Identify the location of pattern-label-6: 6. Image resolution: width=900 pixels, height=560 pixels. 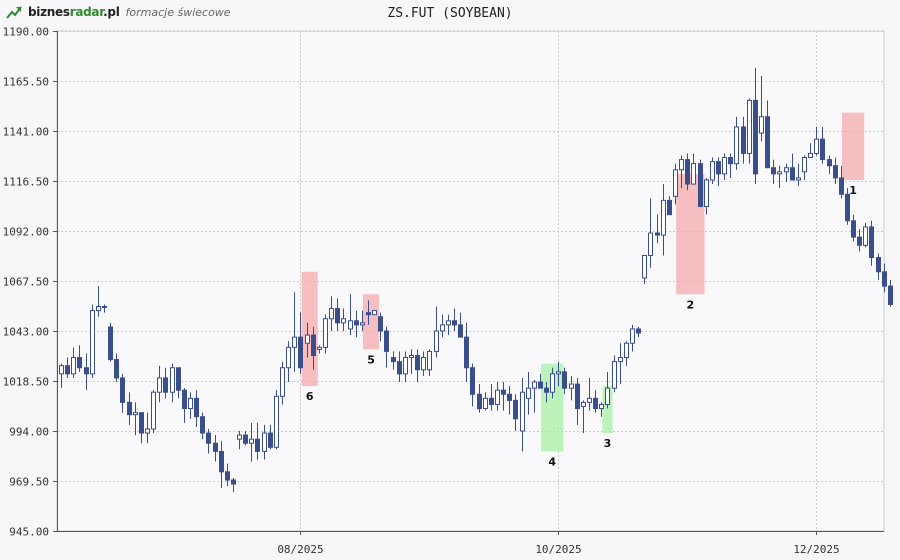
(310, 396).